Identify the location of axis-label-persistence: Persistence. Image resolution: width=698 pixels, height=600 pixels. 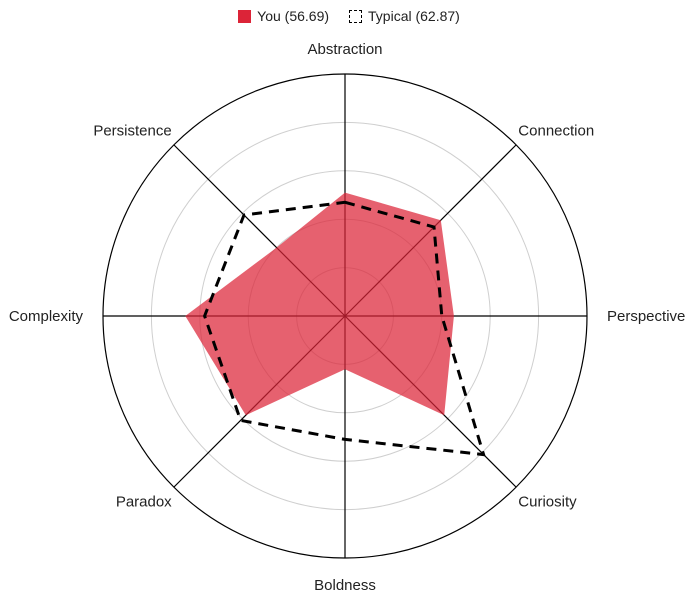
(132, 131).